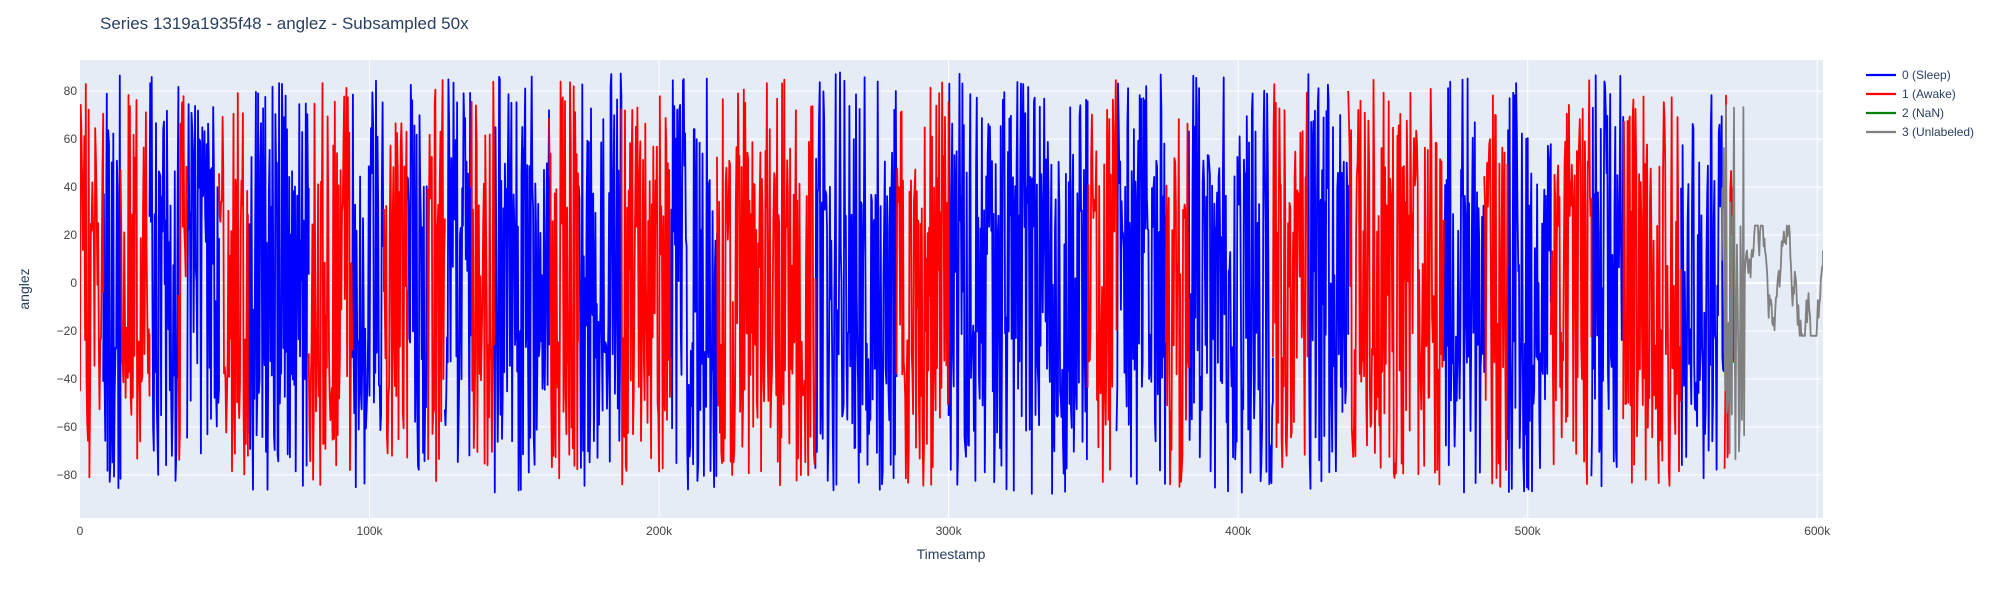 Image resolution: width=2000 pixels, height=600 pixels. What do you see at coordinates (1528, 531) in the screenshot?
I see `x-tick-label: 500k` at bounding box center [1528, 531].